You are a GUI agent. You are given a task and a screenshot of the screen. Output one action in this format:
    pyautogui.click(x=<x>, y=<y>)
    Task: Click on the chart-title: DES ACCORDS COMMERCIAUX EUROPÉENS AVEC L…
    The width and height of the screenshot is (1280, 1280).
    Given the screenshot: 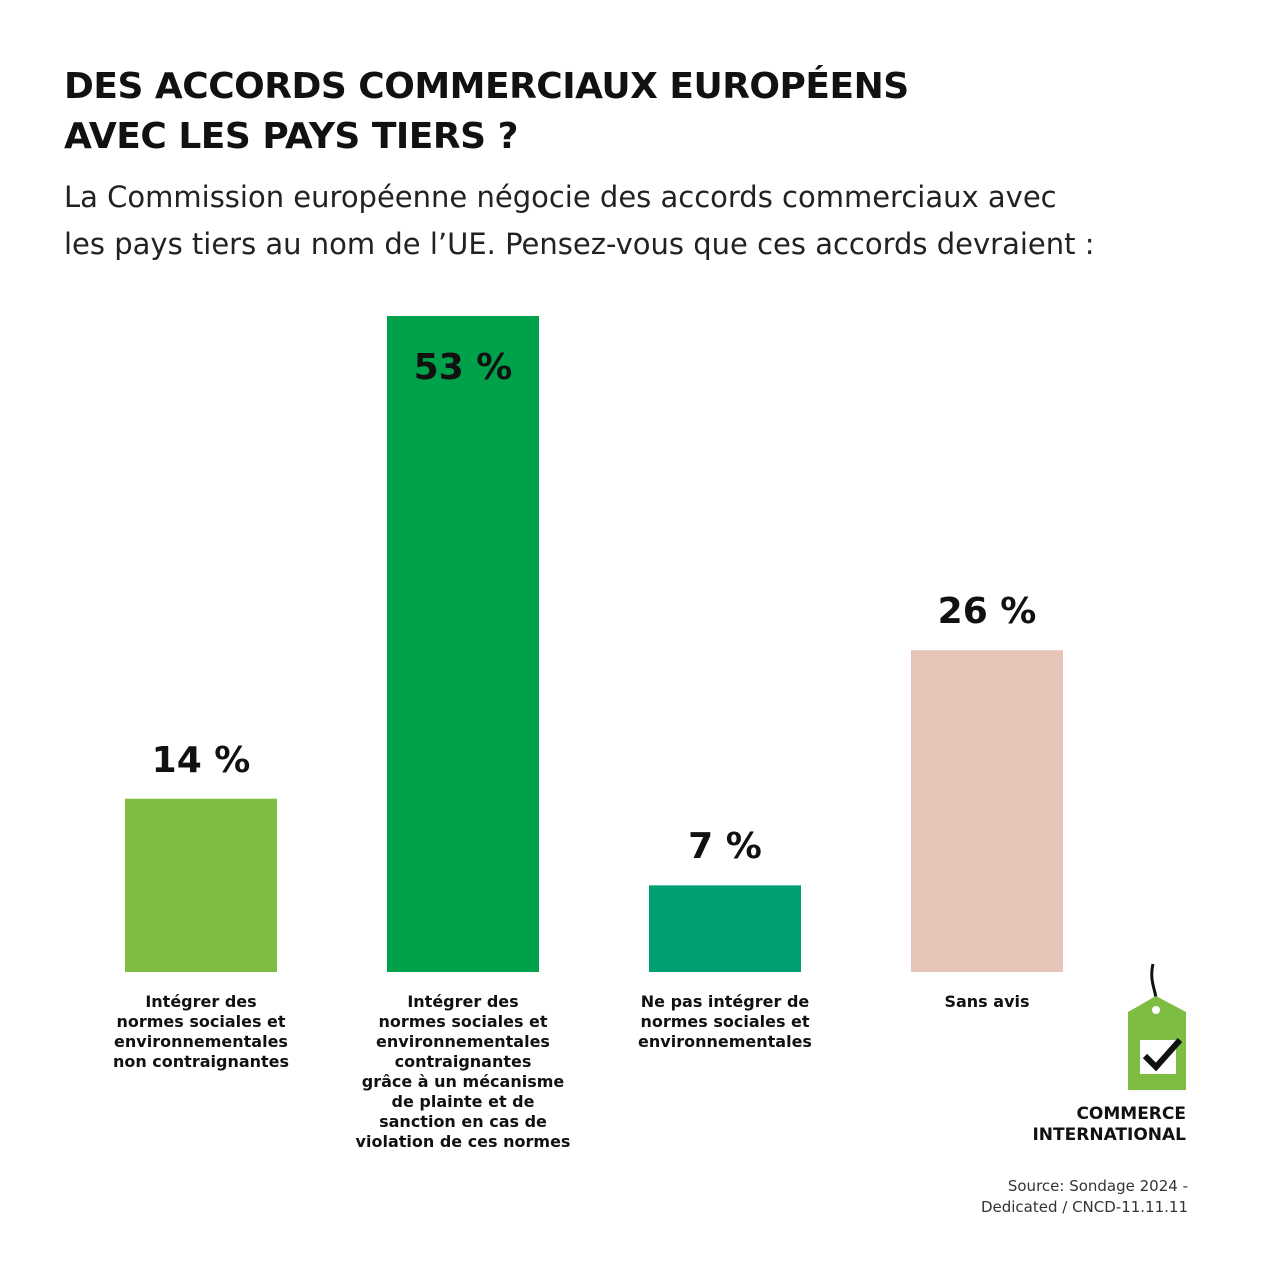 What is the action you would take?
    pyautogui.click(x=486, y=111)
    